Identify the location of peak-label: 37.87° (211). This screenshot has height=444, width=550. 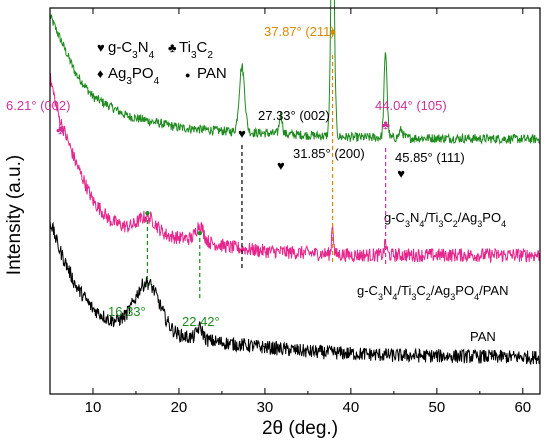
(299, 31).